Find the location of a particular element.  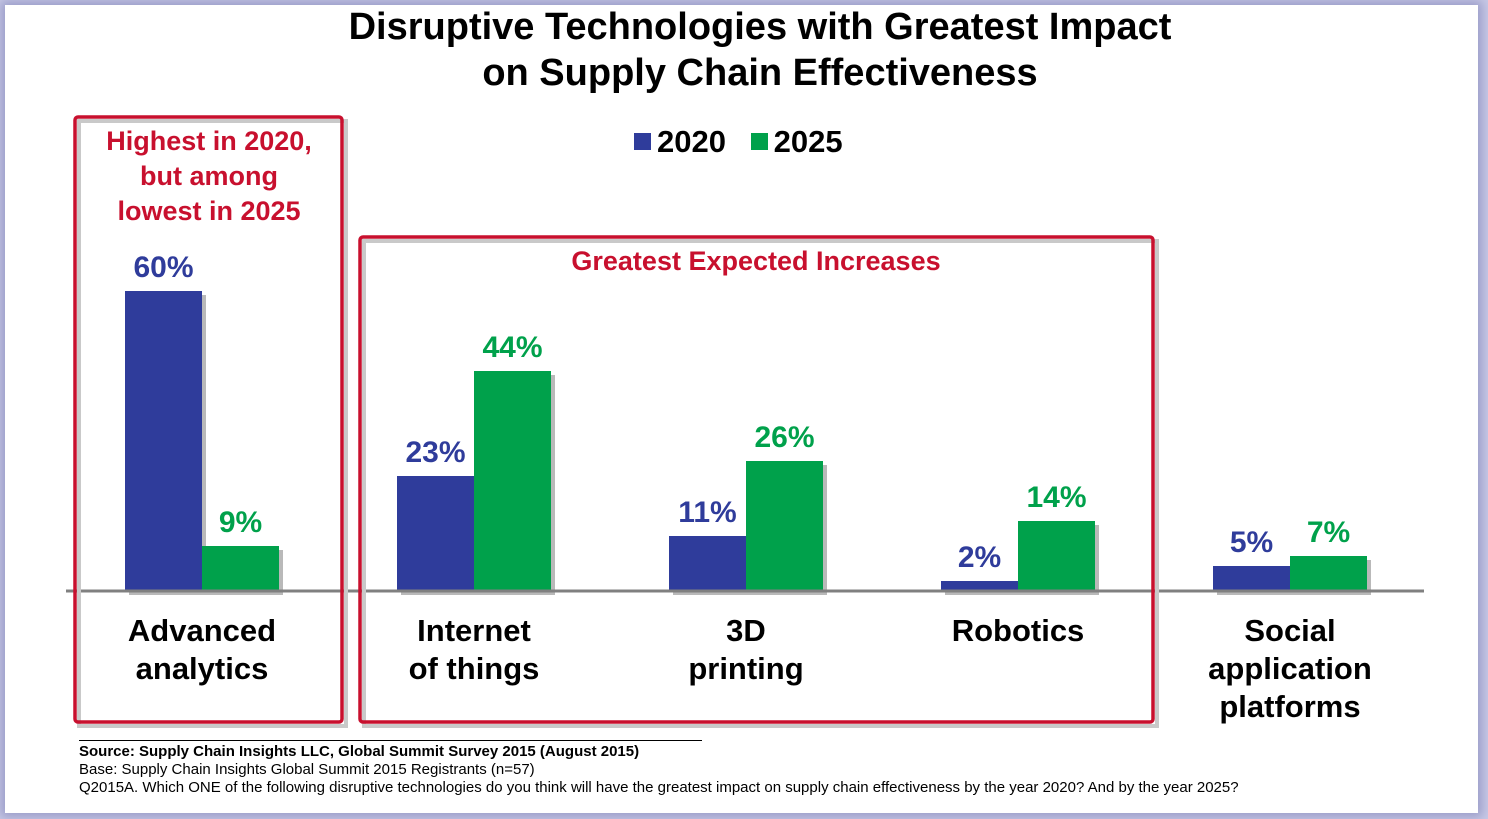

data-label-2020-3: 2% is located at coordinates (979, 557).